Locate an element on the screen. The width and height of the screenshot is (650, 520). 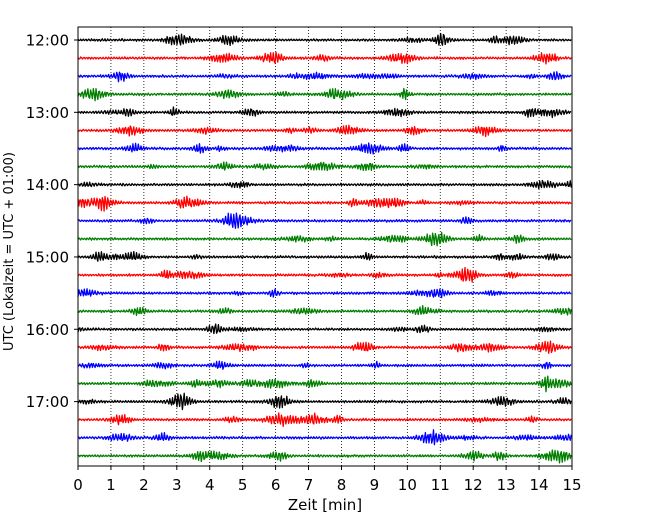
x-tick-label: 15 is located at coordinates (571, 485).